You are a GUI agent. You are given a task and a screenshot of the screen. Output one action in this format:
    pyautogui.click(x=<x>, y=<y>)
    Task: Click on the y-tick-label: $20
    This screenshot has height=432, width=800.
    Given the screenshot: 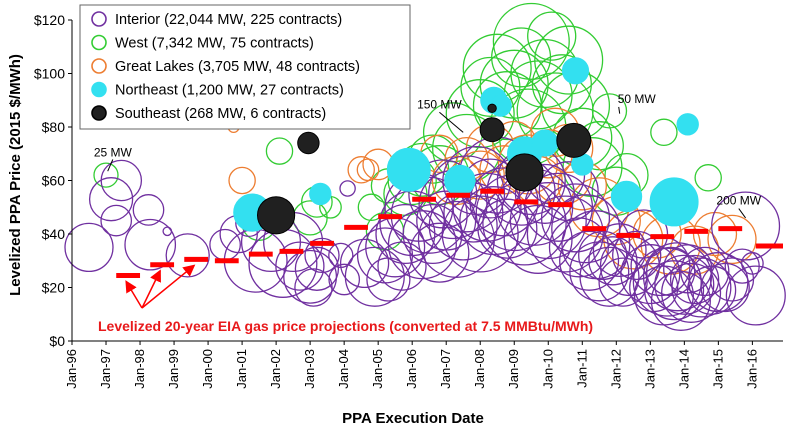 What is the action you would take?
    pyautogui.click(x=54, y=288)
    